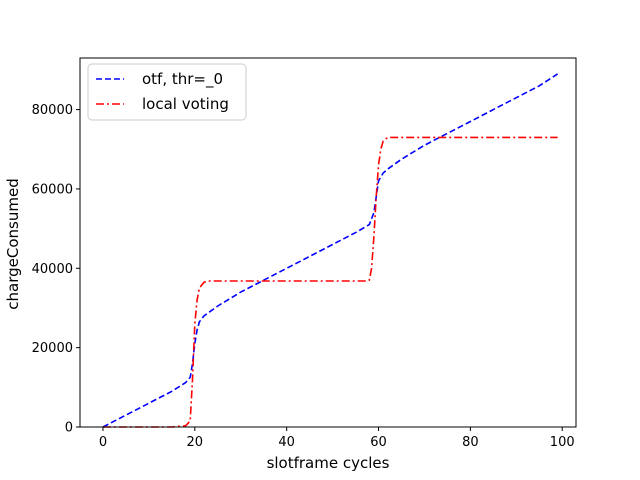 The height and width of the screenshot is (480, 640). I want to click on y-tick-label: 0, so click(69, 428).